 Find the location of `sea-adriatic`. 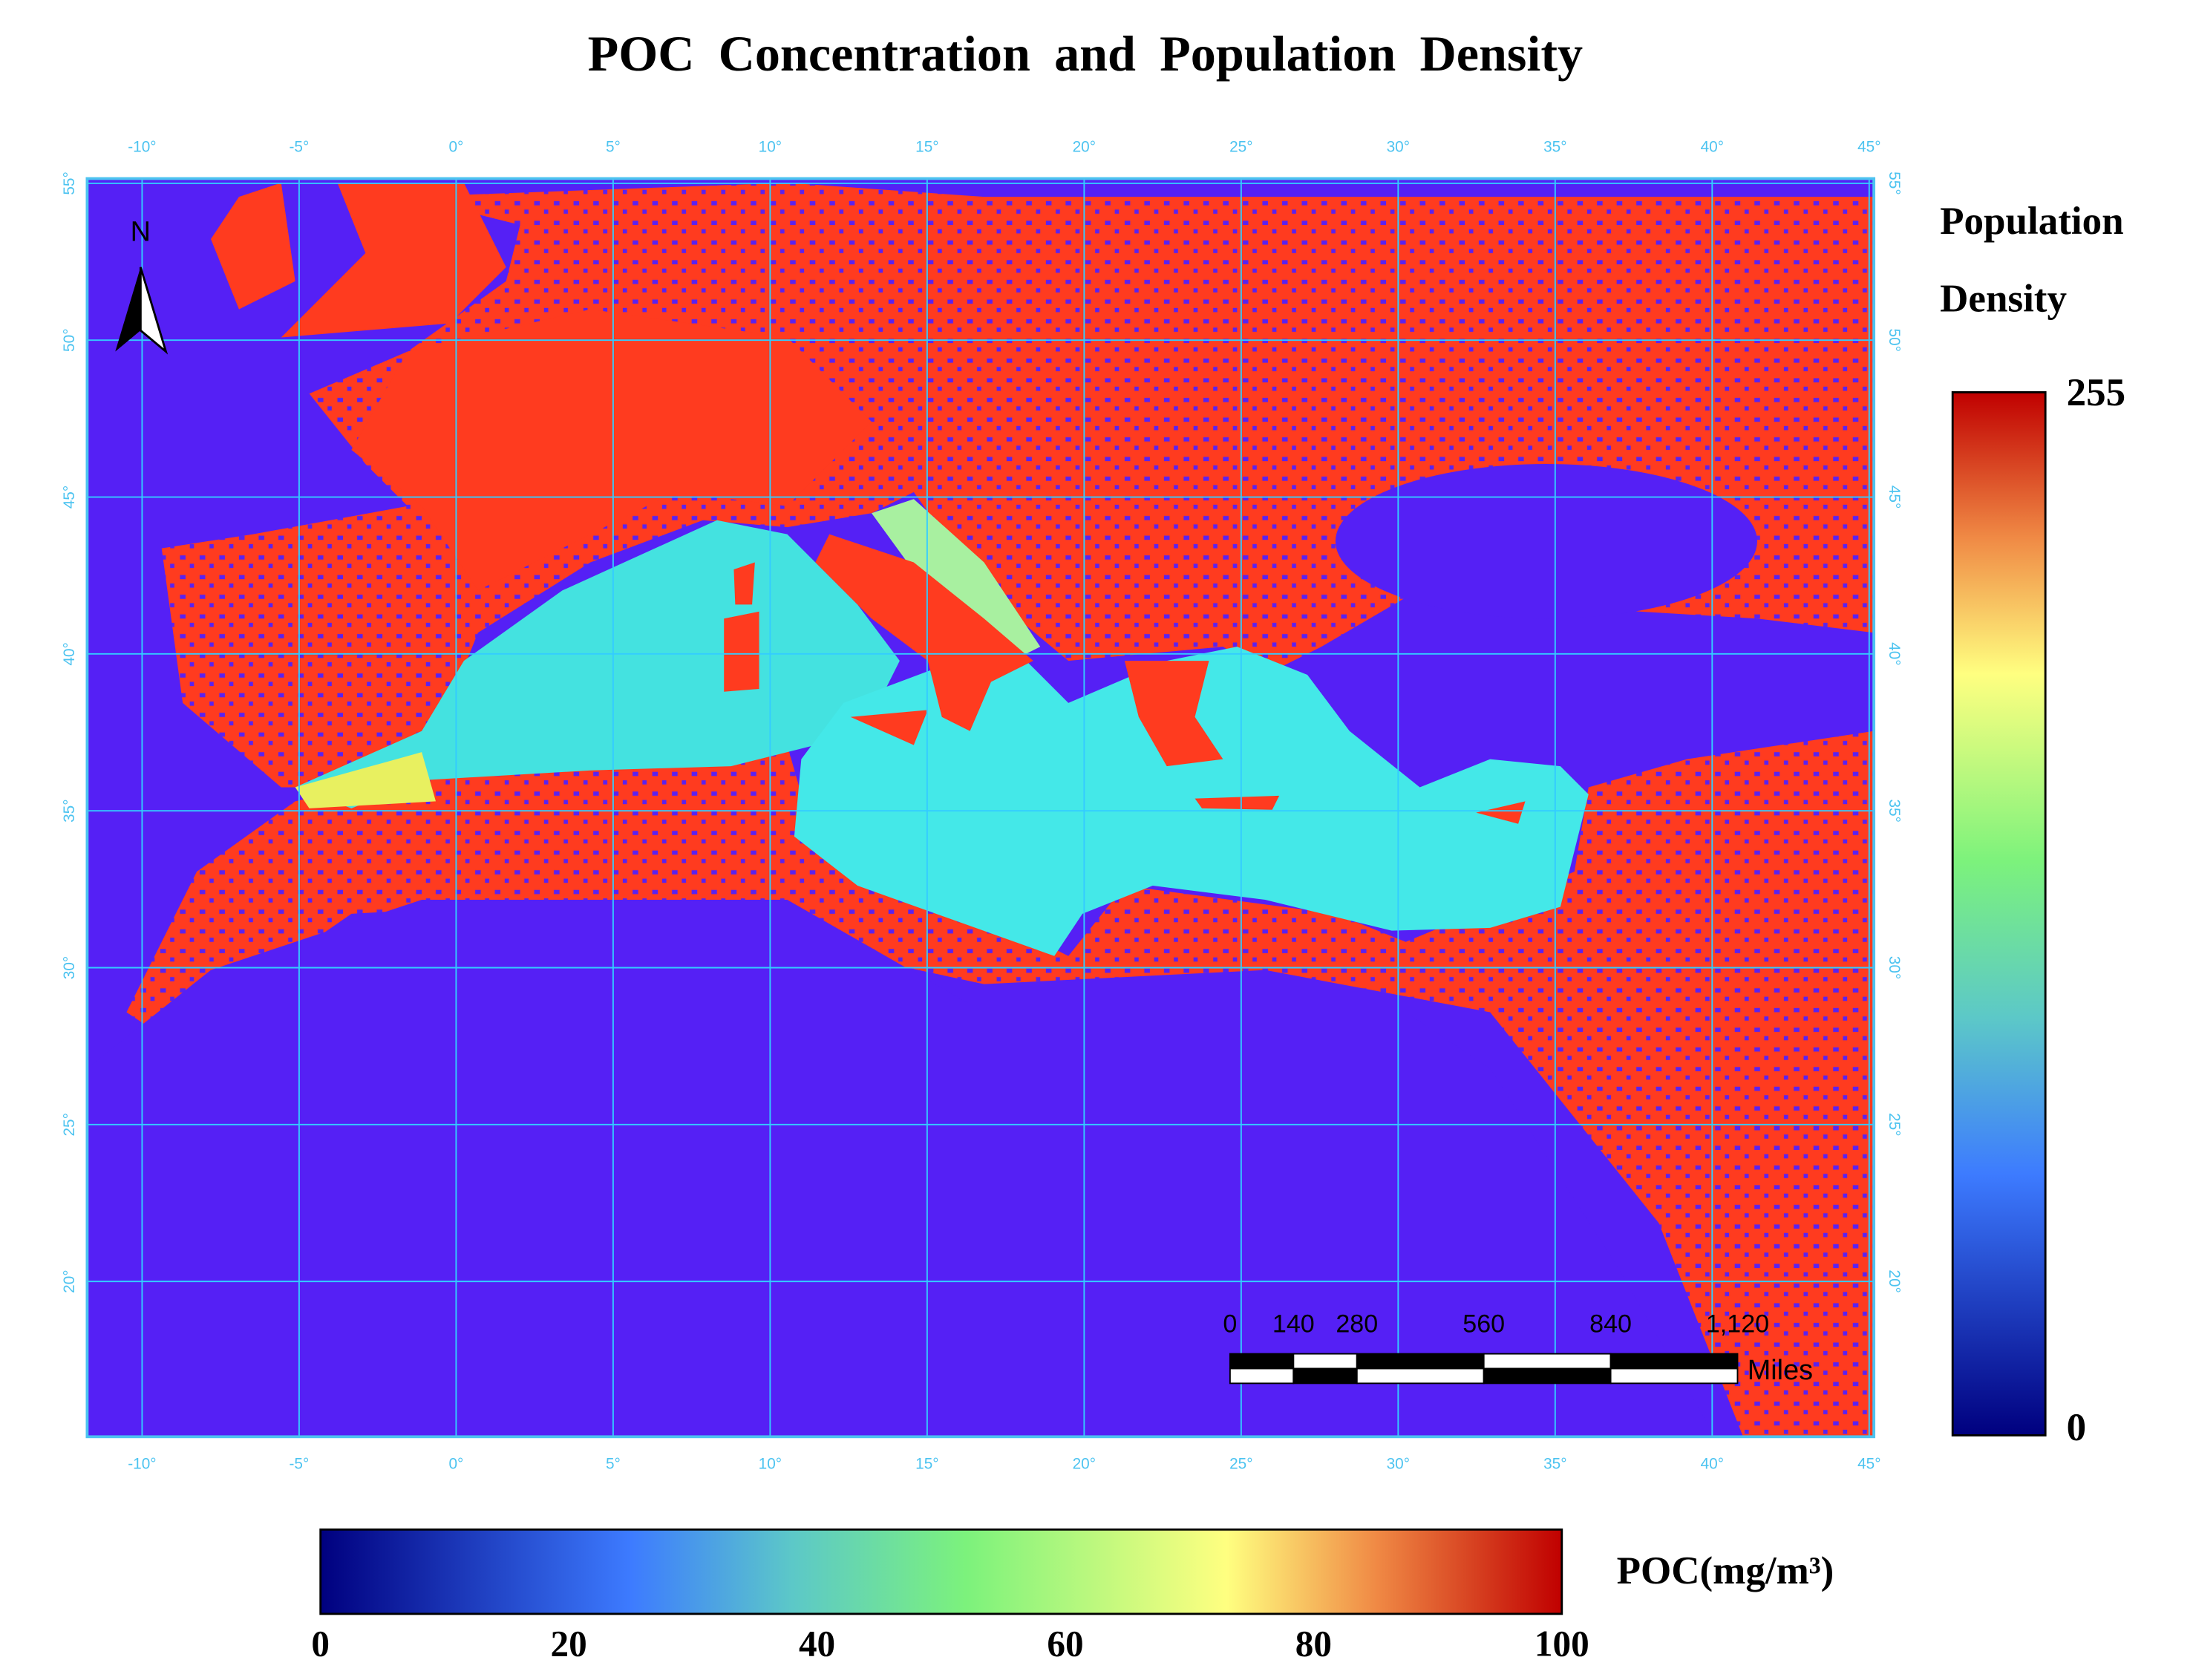

sea-adriatic is located at coordinates (956, 580).